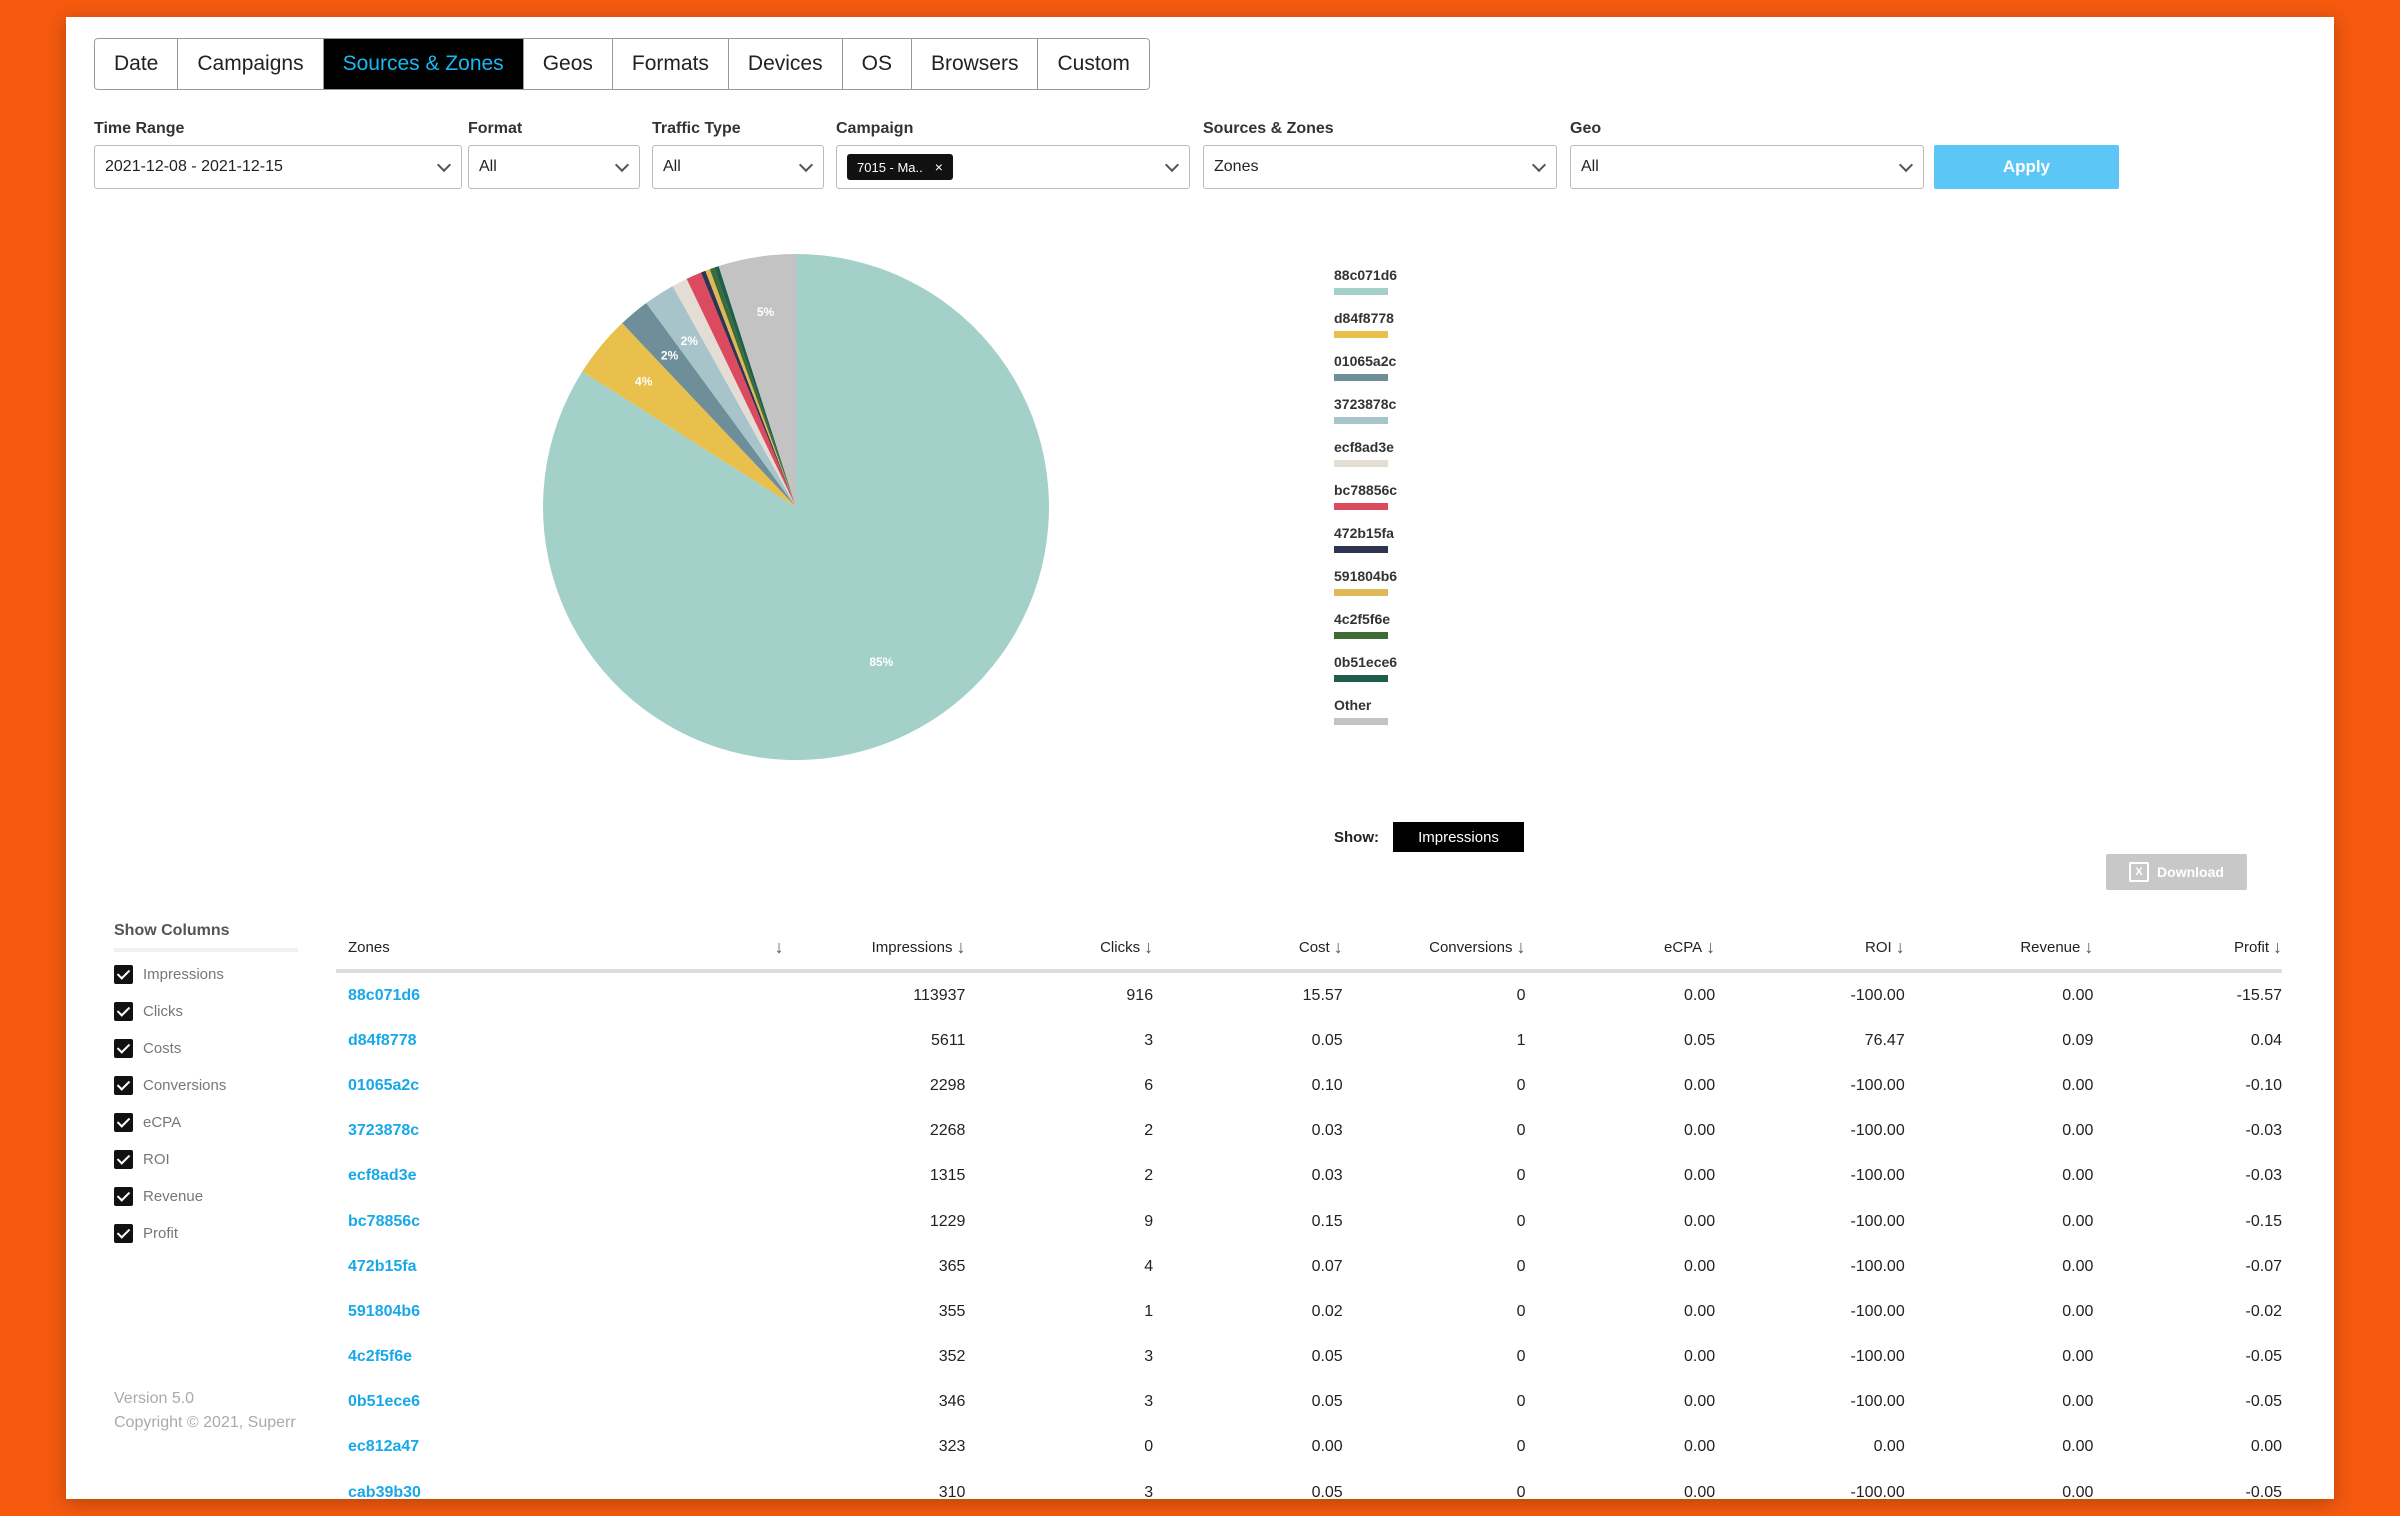 This screenshot has height=1516, width=2400. What do you see at coordinates (1013, 167) in the screenshot?
I see `campaign-select: 7015 - Ma.. ×` at bounding box center [1013, 167].